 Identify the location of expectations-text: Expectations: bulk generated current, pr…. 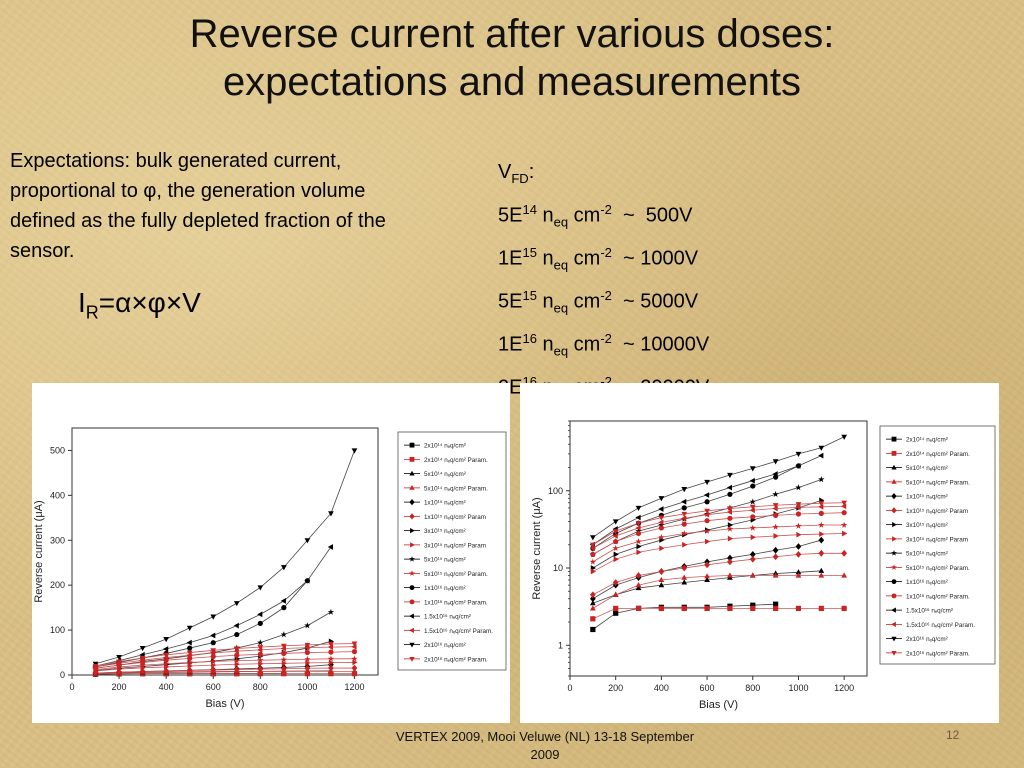
(198, 206).